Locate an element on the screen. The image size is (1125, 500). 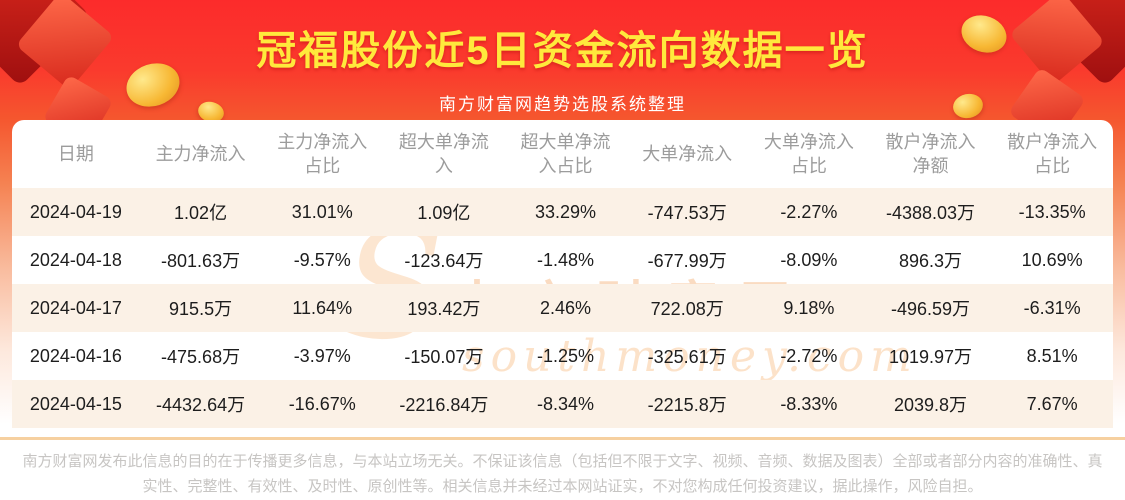
table-cell: 2024-04-19 is located at coordinates (75, 211).